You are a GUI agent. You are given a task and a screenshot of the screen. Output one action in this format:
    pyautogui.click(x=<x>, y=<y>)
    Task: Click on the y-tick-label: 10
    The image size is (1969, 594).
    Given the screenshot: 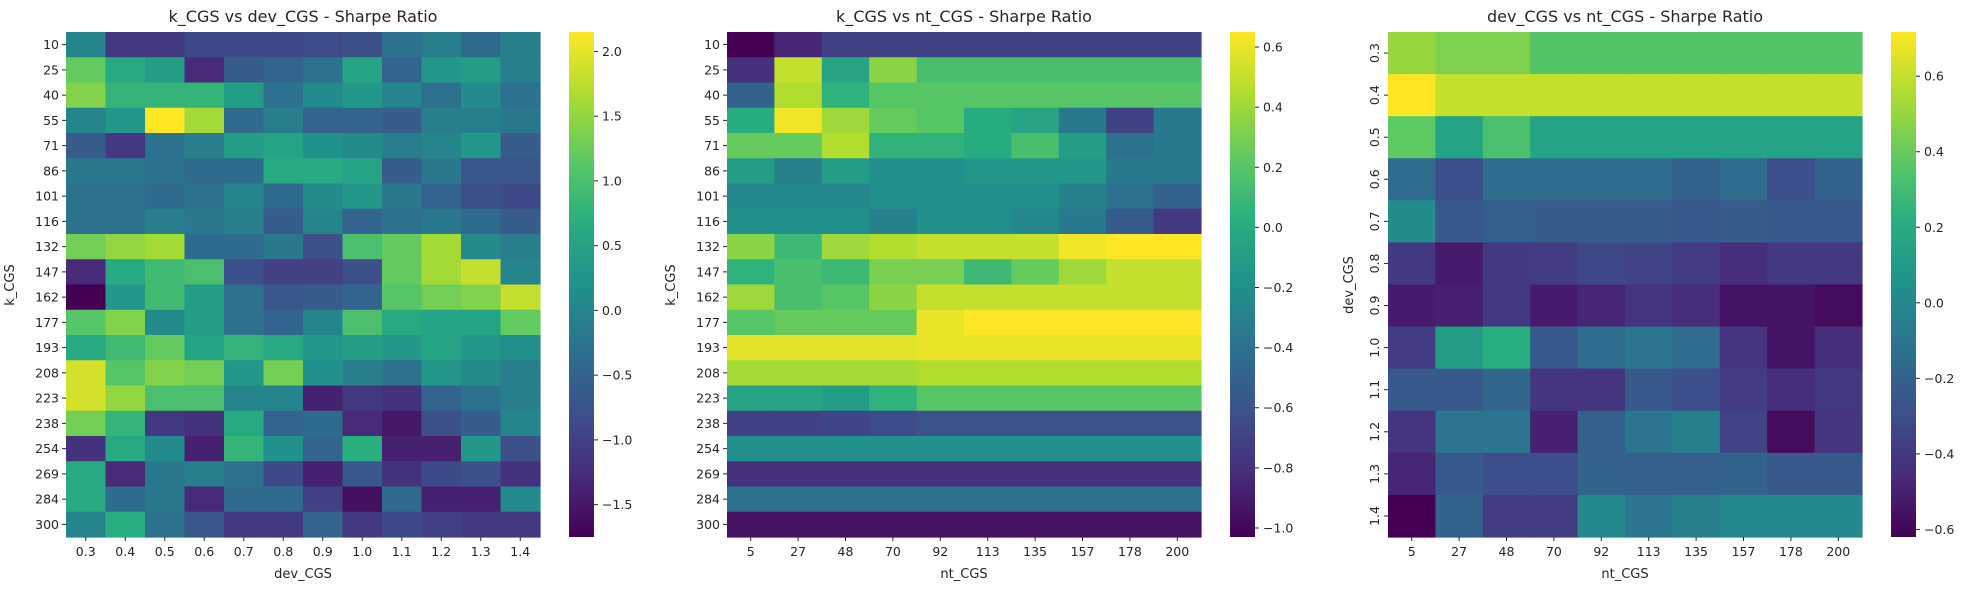 What is the action you would take?
    pyautogui.click(x=712, y=44)
    